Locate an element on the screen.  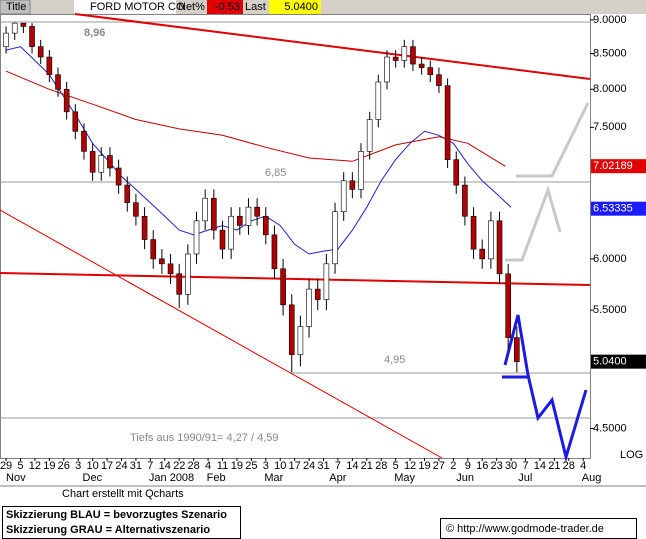
x-tick-label: 17 is located at coordinates (107, 466).